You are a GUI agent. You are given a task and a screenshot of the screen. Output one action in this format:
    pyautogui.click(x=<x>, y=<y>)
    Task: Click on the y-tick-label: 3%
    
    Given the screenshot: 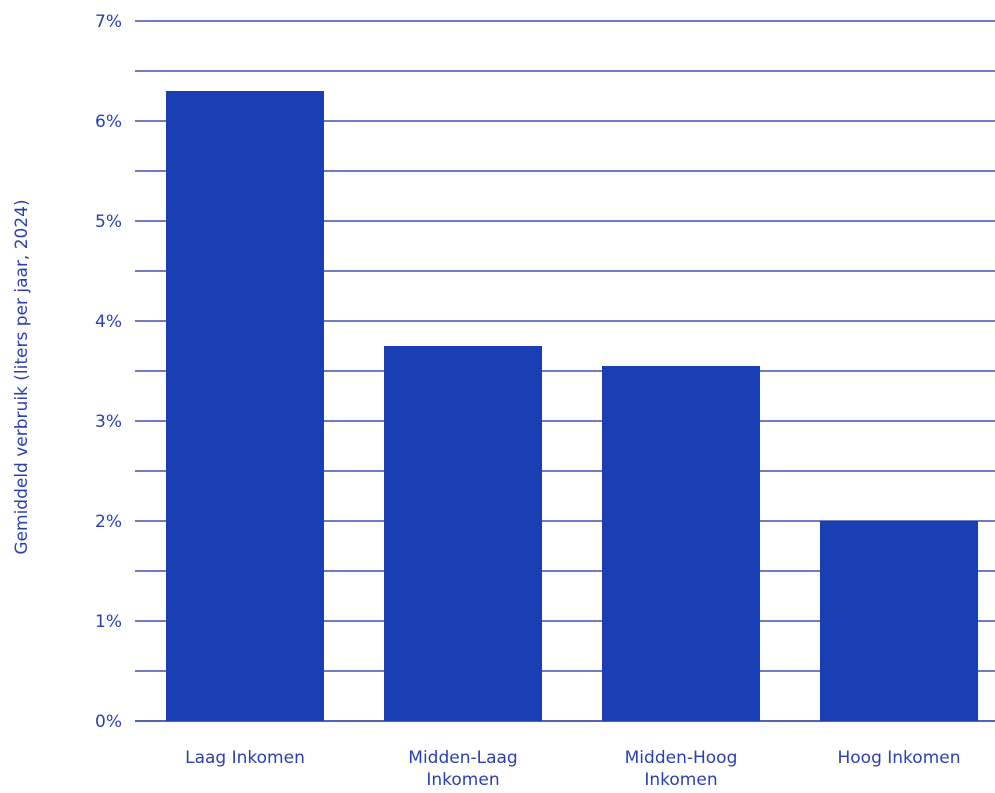 What is the action you would take?
    pyautogui.click(x=108, y=422)
    